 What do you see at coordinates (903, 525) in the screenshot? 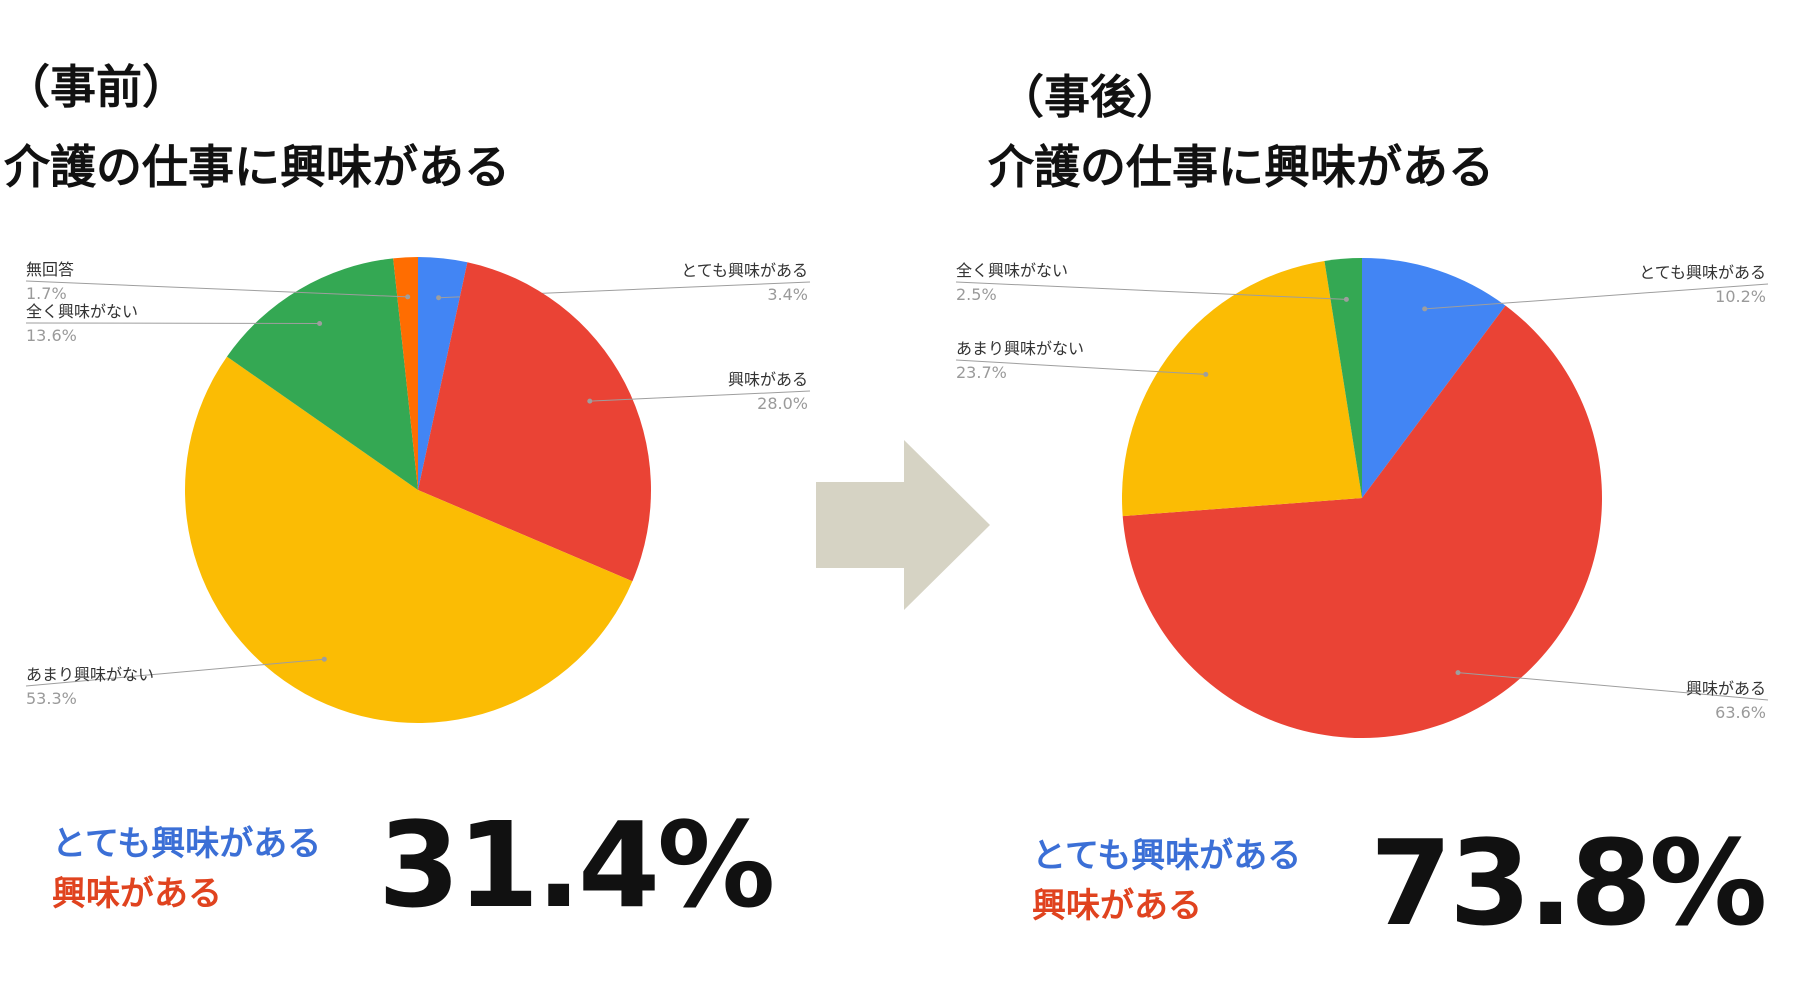
I see `arrow-right-icon` at bounding box center [903, 525].